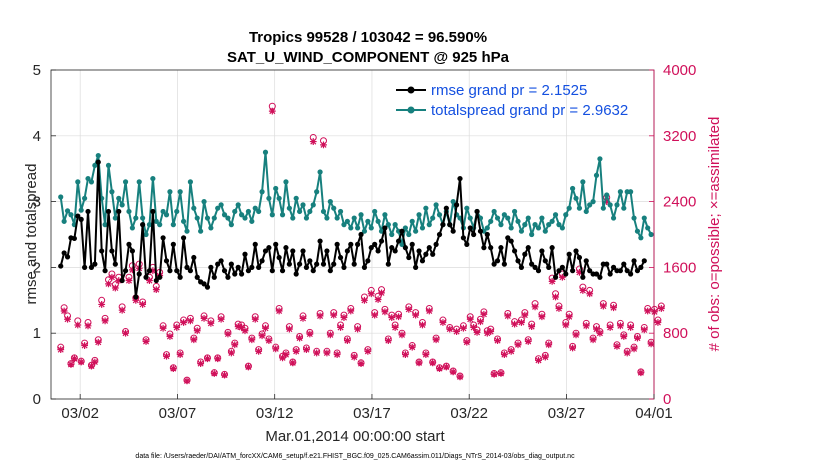 The height and width of the screenshot is (470, 830). Describe the element at coordinates (44, 235) in the screenshot. I see `left-y-axis-ticks: 0 1 2 3 4 5` at that location.